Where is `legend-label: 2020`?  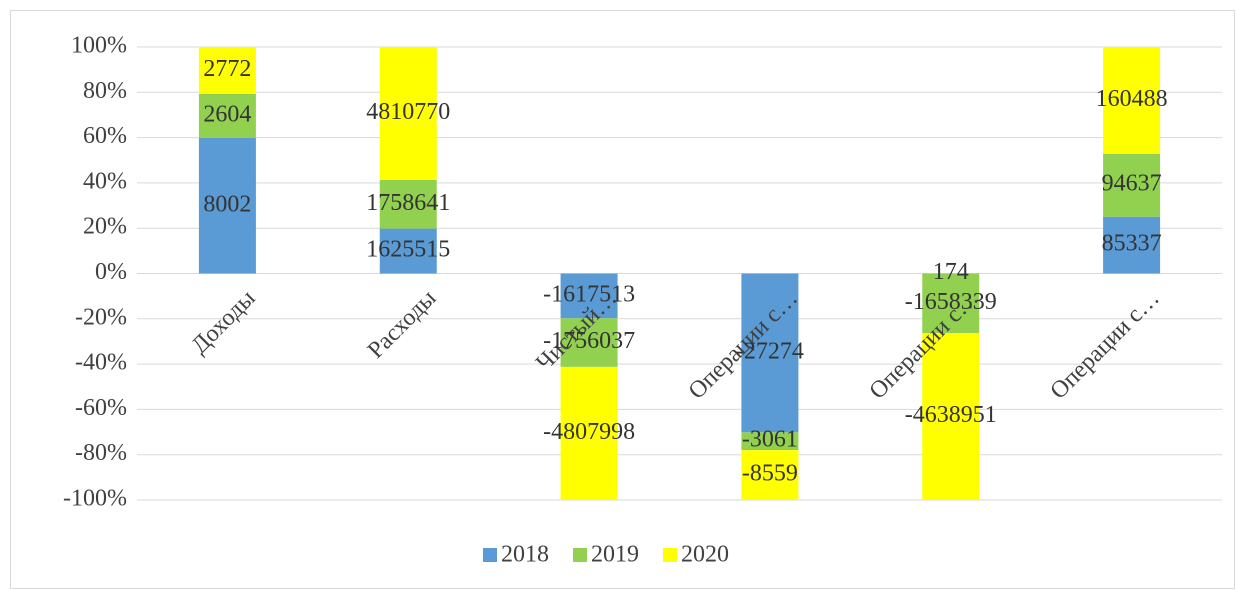
legend-label: 2020 is located at coordinates (705, 555).